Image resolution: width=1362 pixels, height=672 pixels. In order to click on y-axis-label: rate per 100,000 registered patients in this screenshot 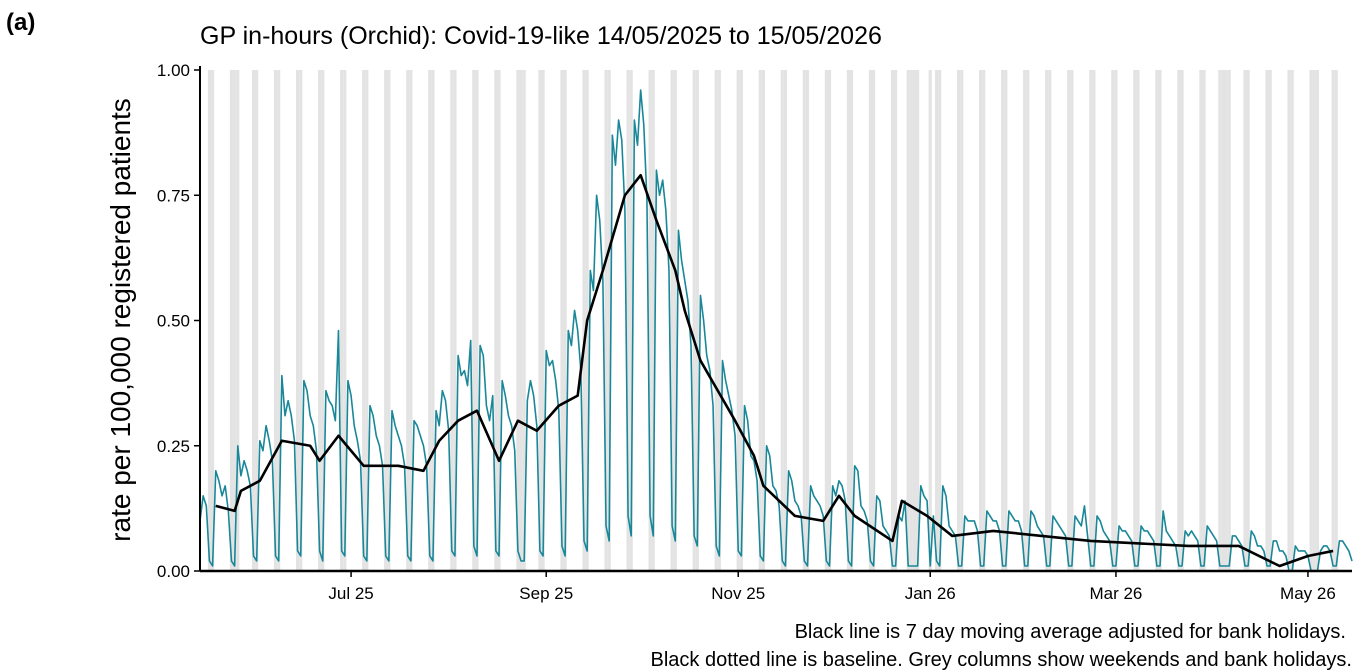, I will do `click(120, 320)`.